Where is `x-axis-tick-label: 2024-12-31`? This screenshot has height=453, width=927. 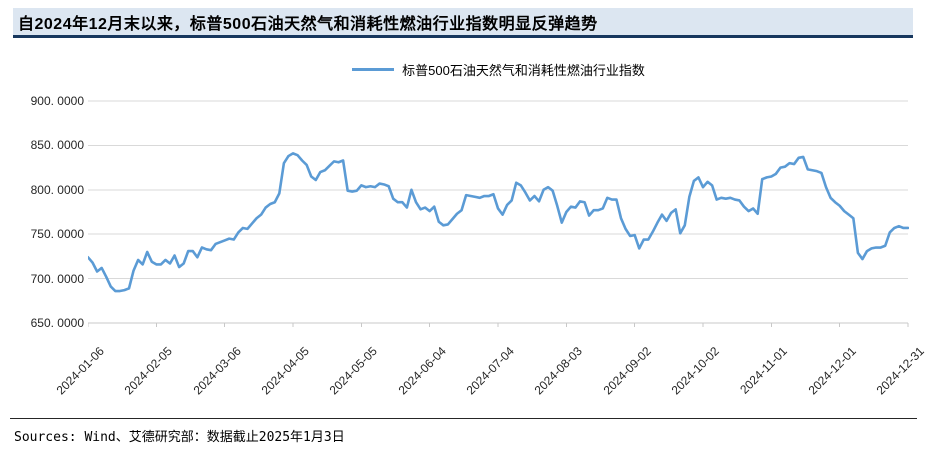 x-axis-tick-label: 2024-12-31 is located at coordinates (900, 371).